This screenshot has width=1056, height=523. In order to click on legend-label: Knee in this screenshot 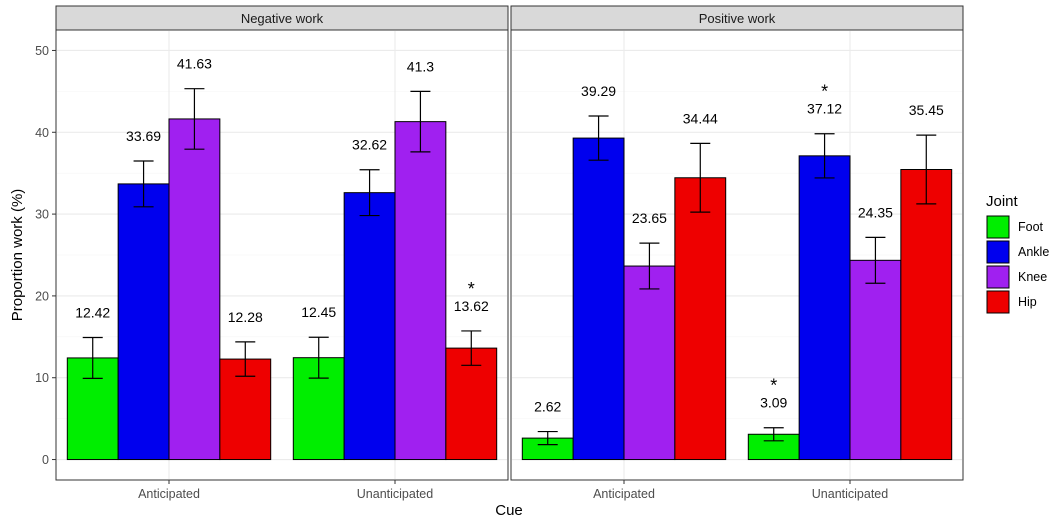, I will do `click(1032, 277)`.